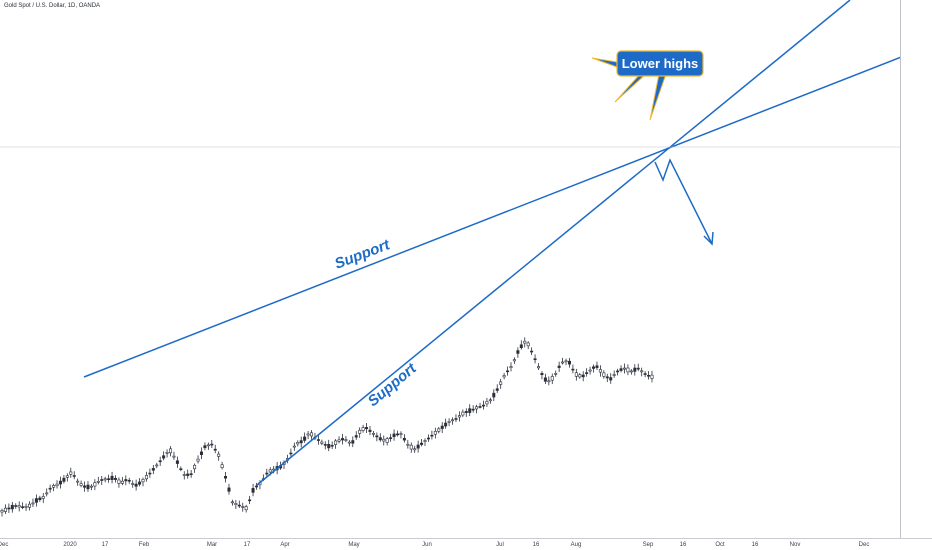 The height and width of the screenshot is (550, 932). Describe the element at coordinates (795, 545) in the screenshot. I see `x-tick-label: Nov` at that location.